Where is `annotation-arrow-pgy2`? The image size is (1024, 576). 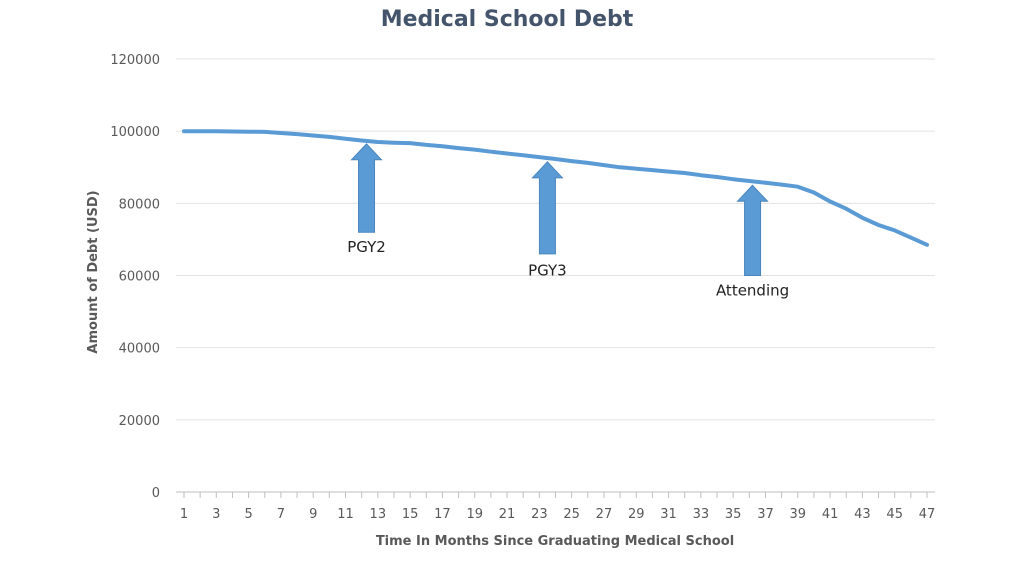 annotation-arrow-pgy2 is located at coordinates (366, 188).